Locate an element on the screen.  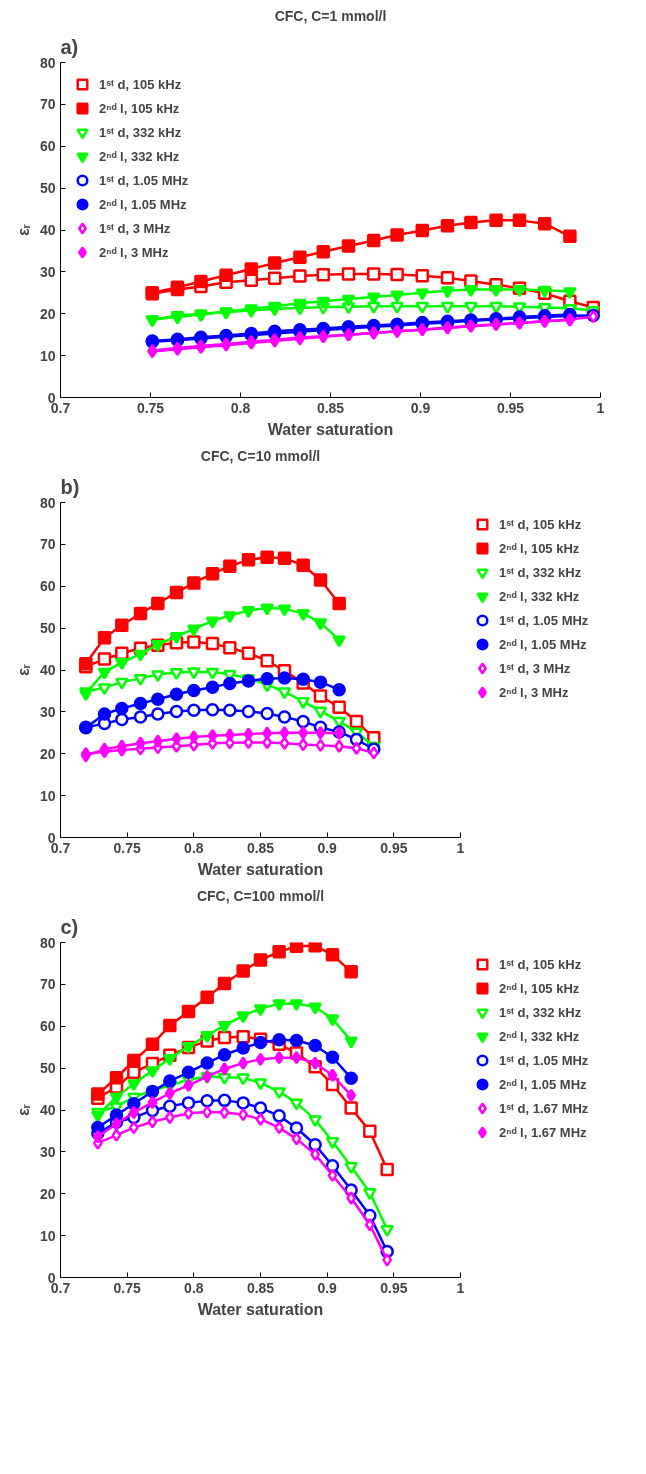
legend-label: 2ⁿᵈ l, 1.67 MHz is located at coordinates (543, 1132).